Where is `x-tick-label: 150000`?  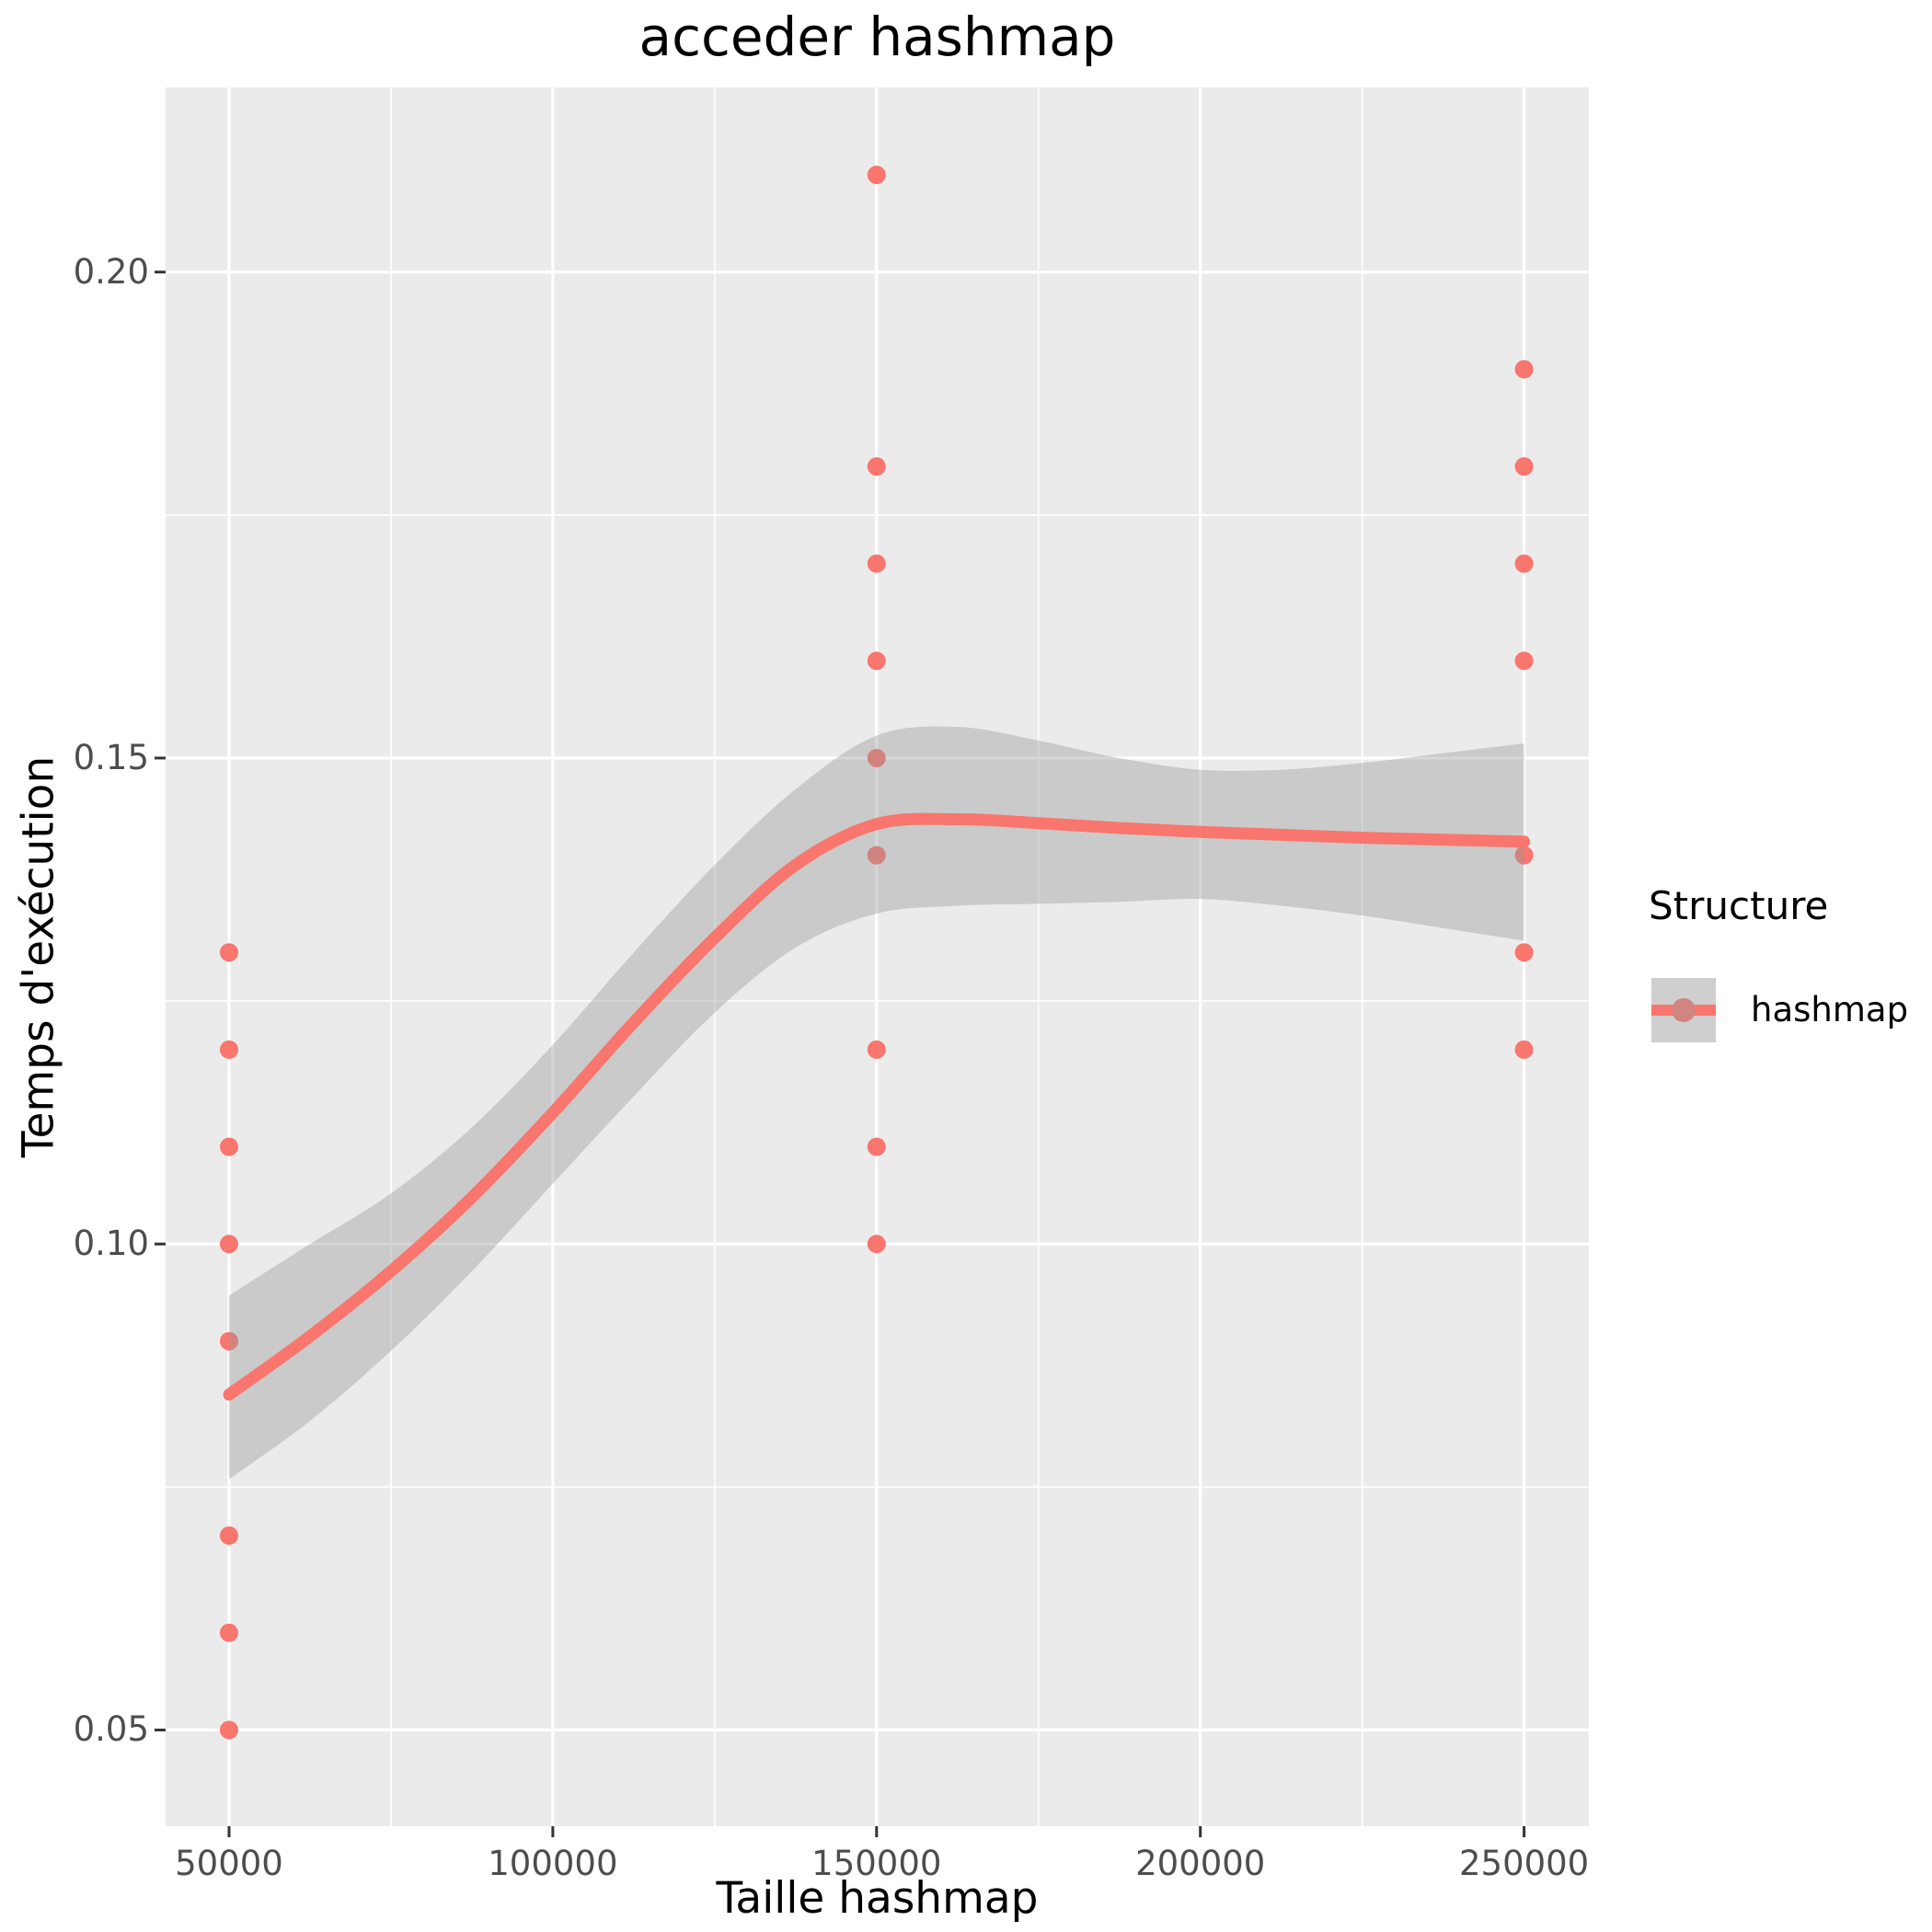 x-tick-label: 150000 is located at coordinates (876, 1863).